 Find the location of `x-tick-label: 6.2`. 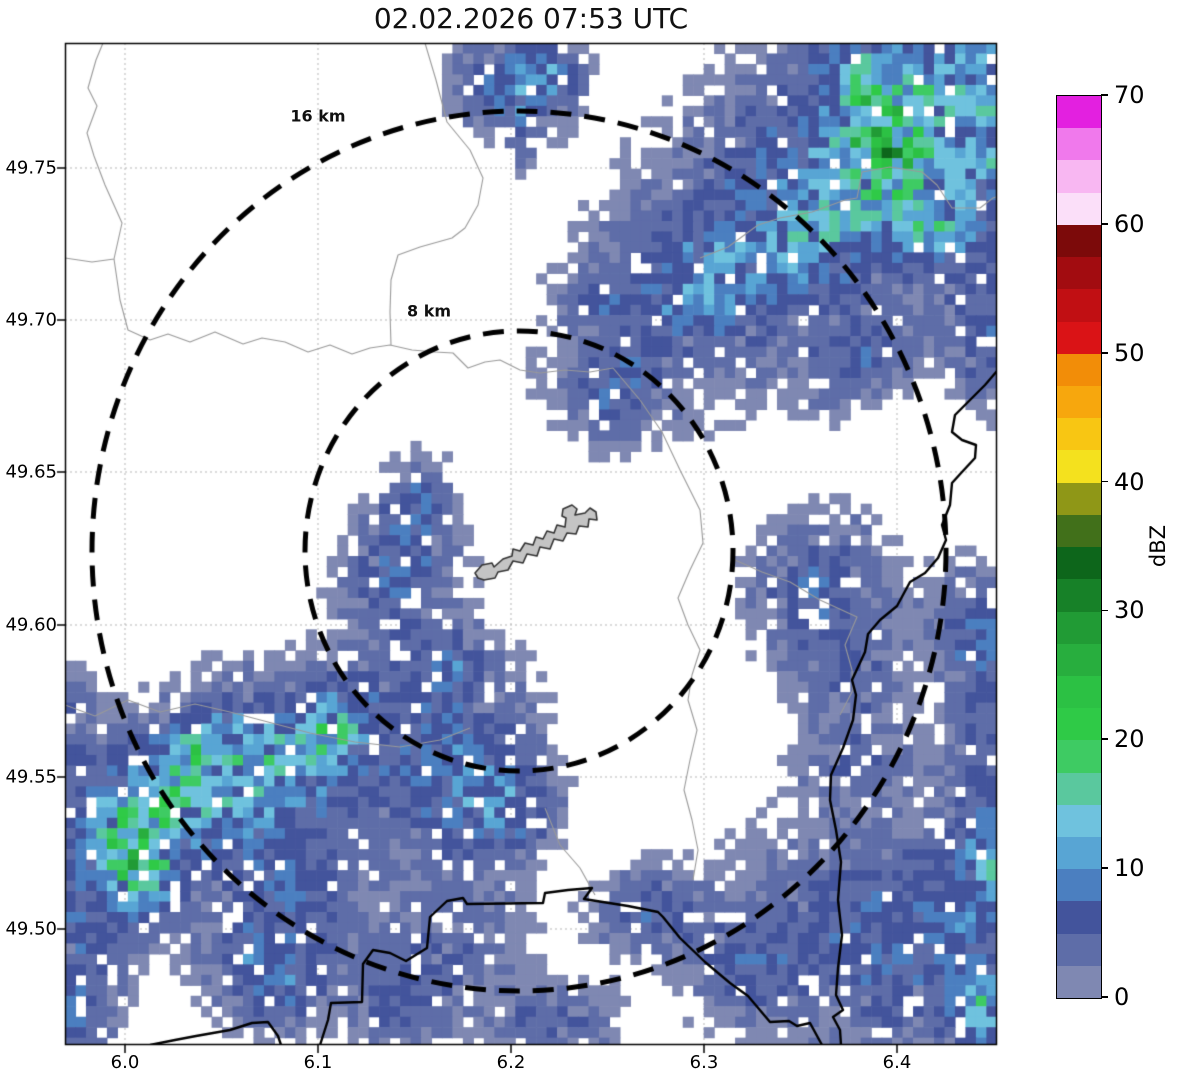

x-tick-label: 6.2 is located at coordinates (511, 1062).